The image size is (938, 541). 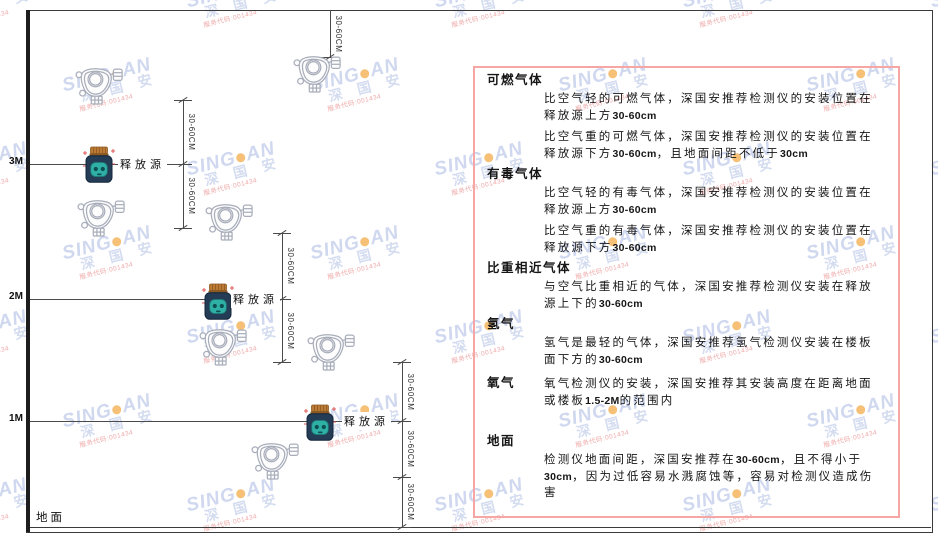 I want to click on section-paragraph: 氧气检测仪的安装，深国安推荐其安装高度在距离地面或楼板1.5-2M的范围内, so click(x=708, y=392).